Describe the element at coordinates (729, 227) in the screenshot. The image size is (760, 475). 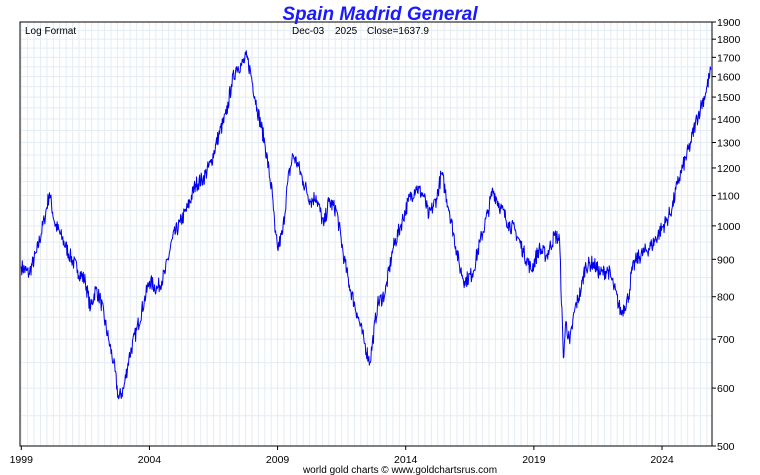
I see `y-tick-label: 1000` at that location.